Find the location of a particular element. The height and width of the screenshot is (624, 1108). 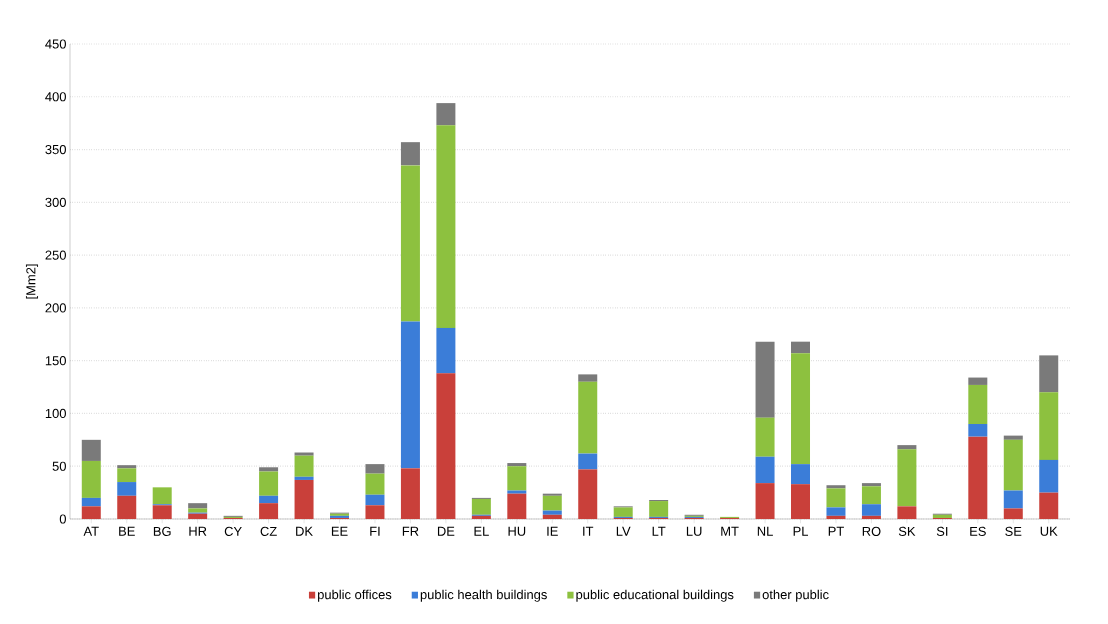

y-tick-label: 0 is located at coordinates (62, 519).